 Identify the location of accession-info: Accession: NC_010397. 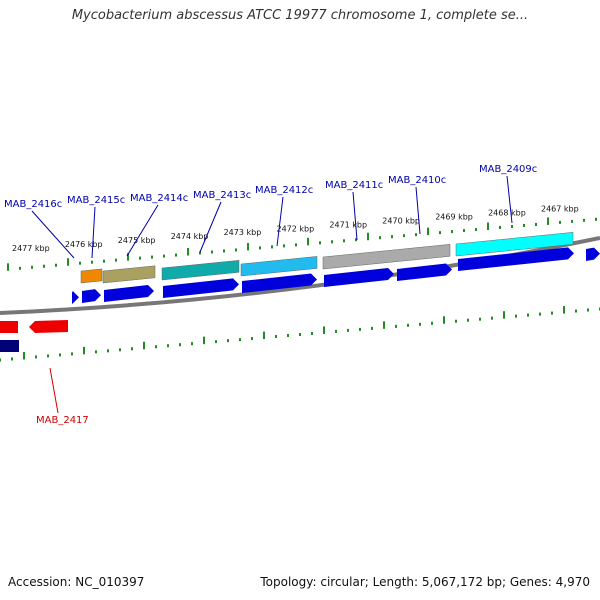
(76, 582).